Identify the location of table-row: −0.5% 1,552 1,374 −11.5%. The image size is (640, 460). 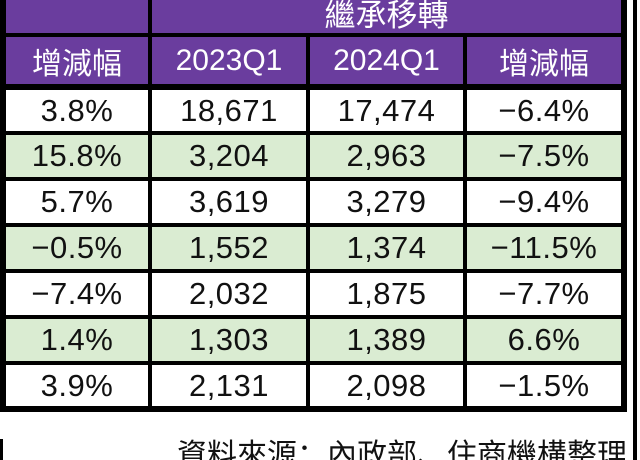
(313, 248).